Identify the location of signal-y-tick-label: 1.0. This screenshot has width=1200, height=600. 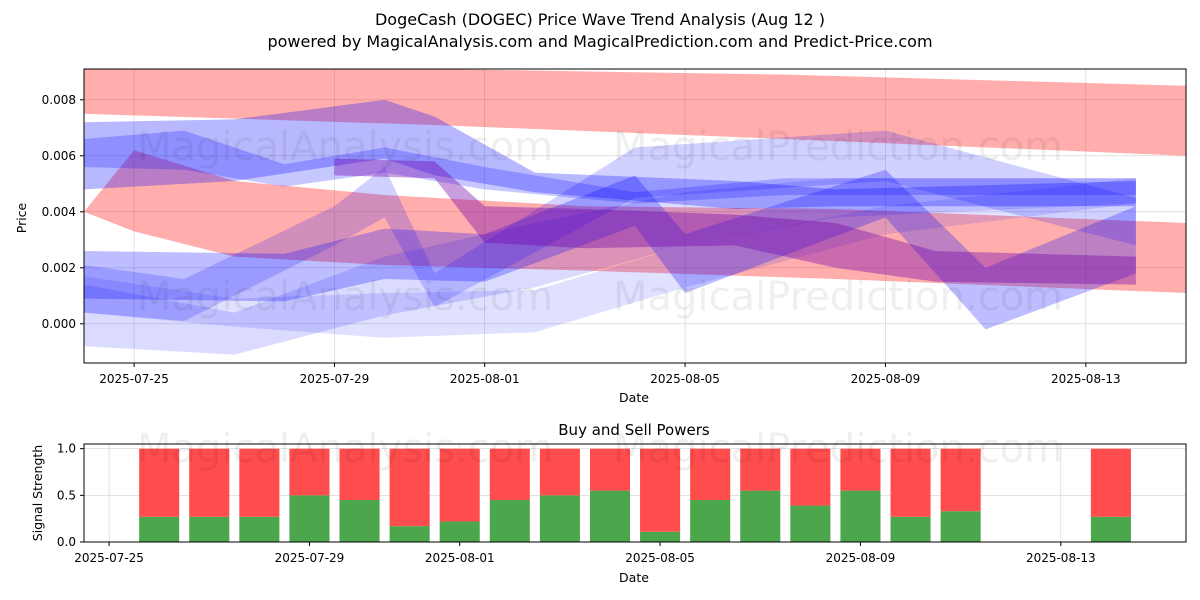
(66, 449).